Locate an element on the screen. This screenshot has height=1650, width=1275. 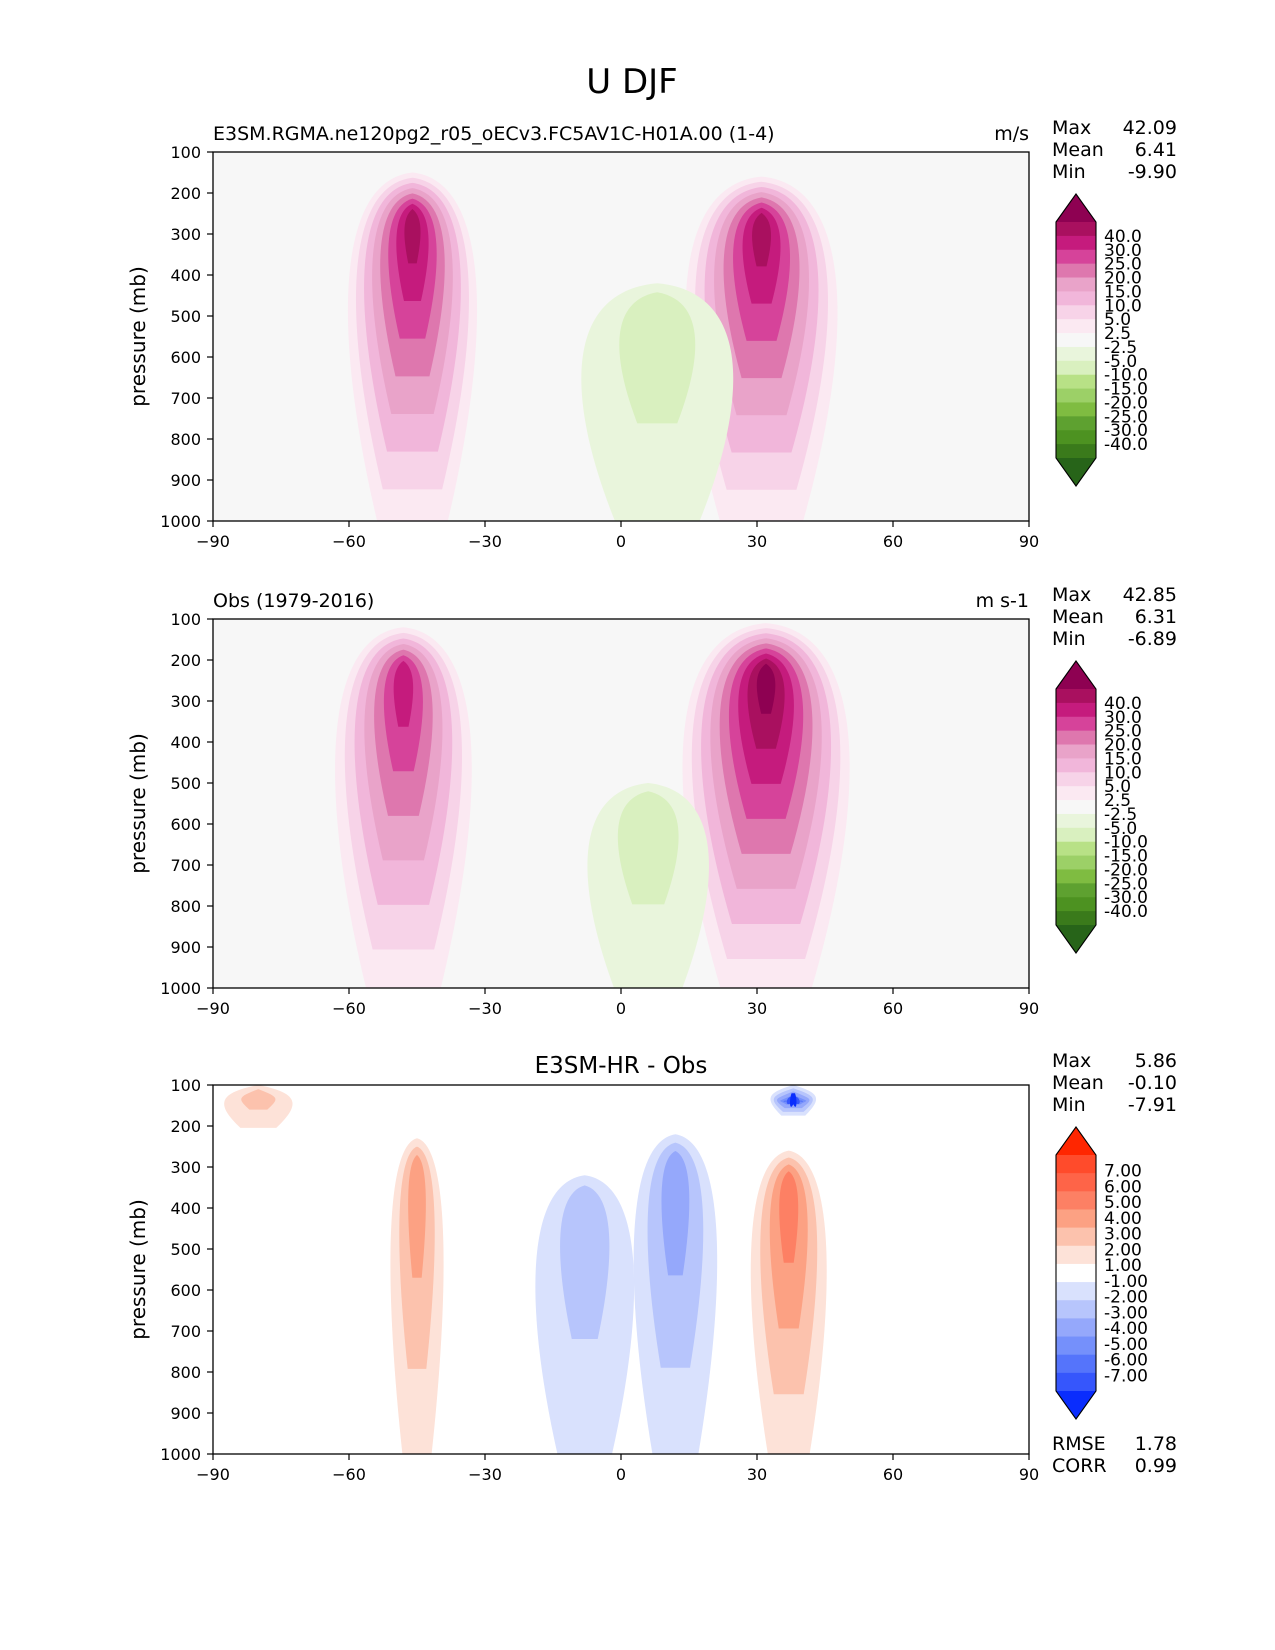
colorbar-level-label: 30.0 is located at coordinates (1123, 718).